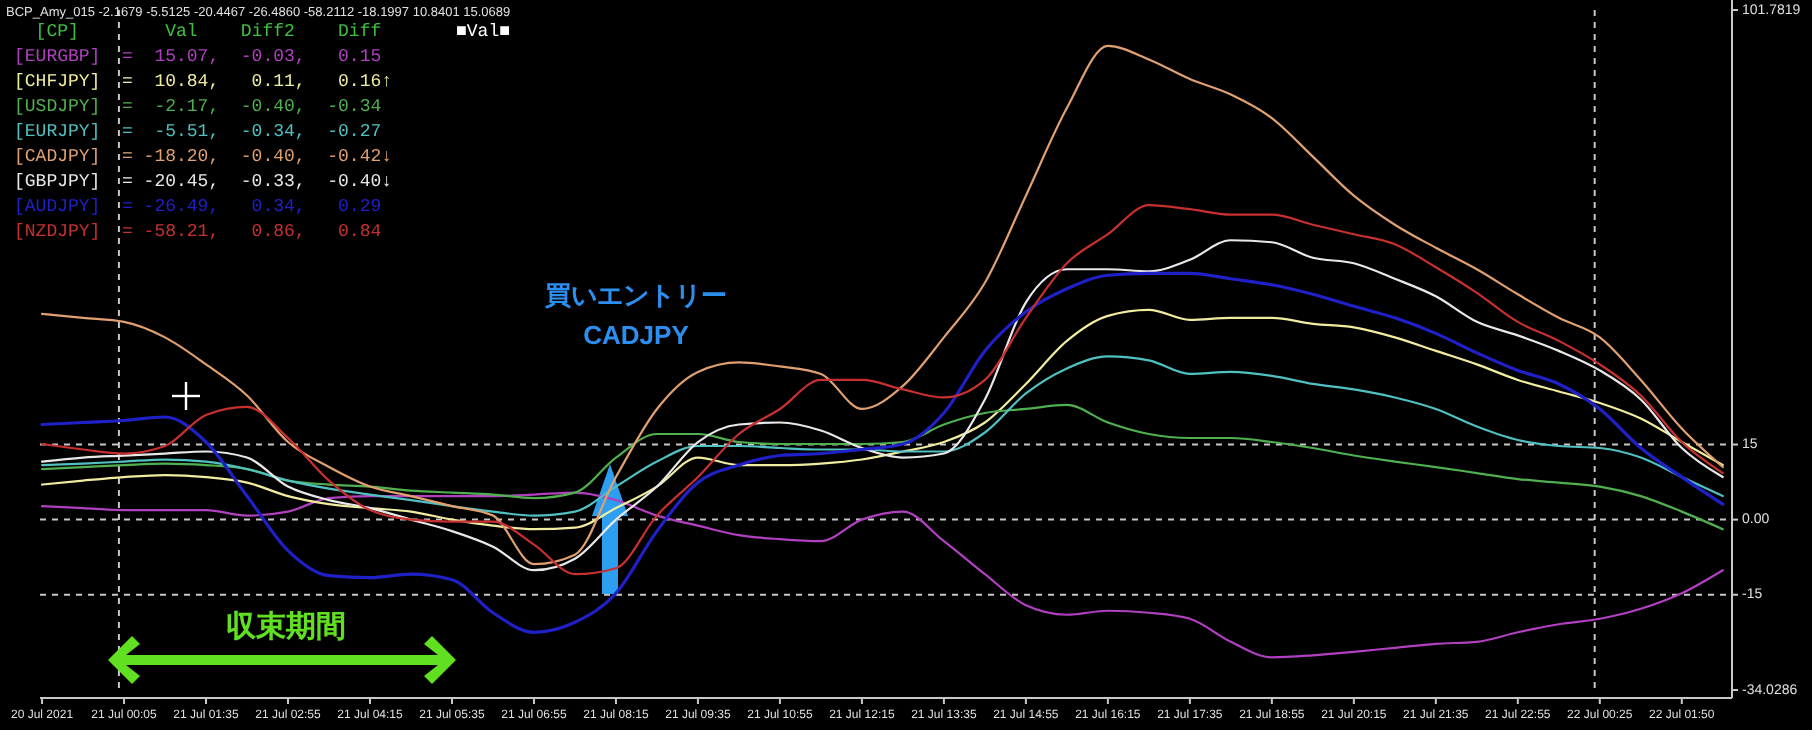 The height and width of the screenshot is (730, 1812). Describe the element at coordinates (57, 57) in the screenshot. I see `text: [EURGBP]` at that location.